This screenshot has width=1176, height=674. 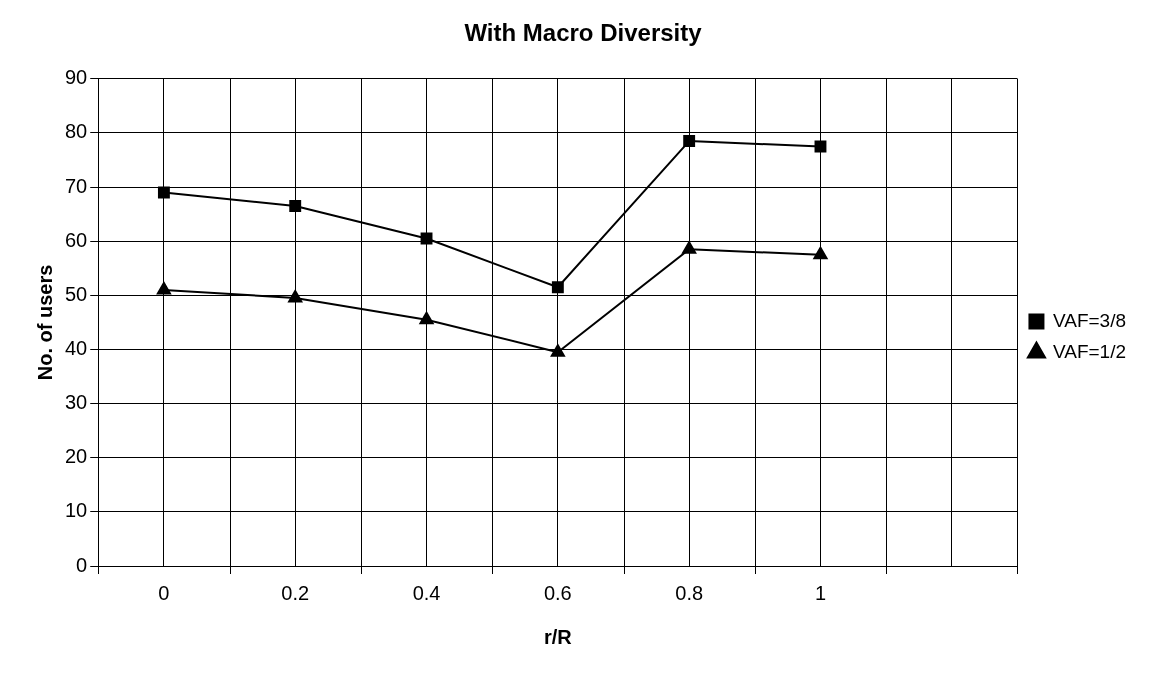 I want to click on y-tick-label: 70, so click(x=76, y=185).